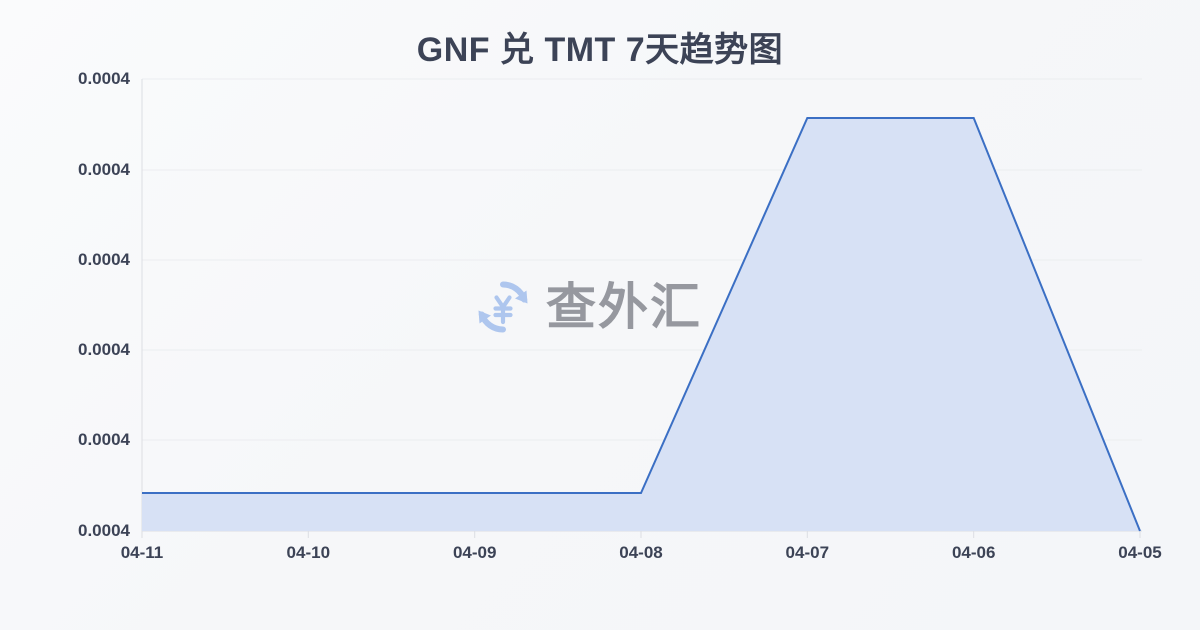  What do you see at coordinates (1140, 552) in the screenshot?
I see `x-axis-tick-label: 04-05` at bounding box center [1140, 552].